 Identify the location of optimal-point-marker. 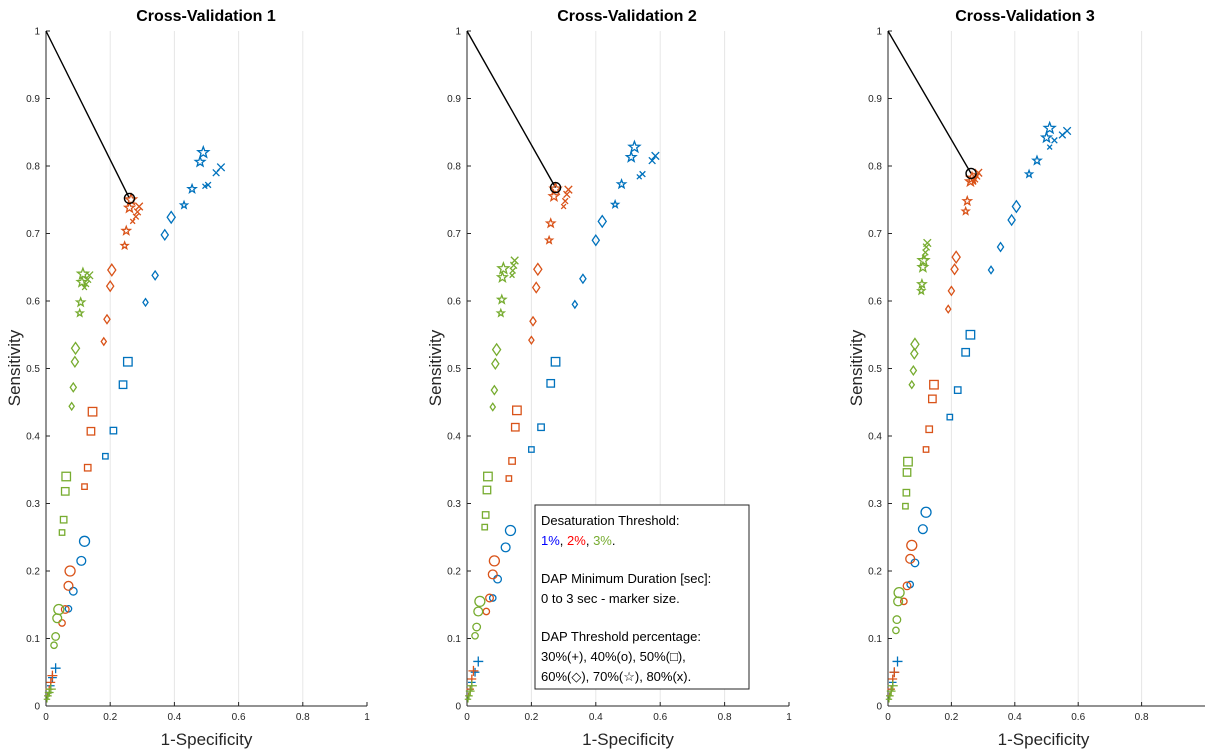
(971, 173).